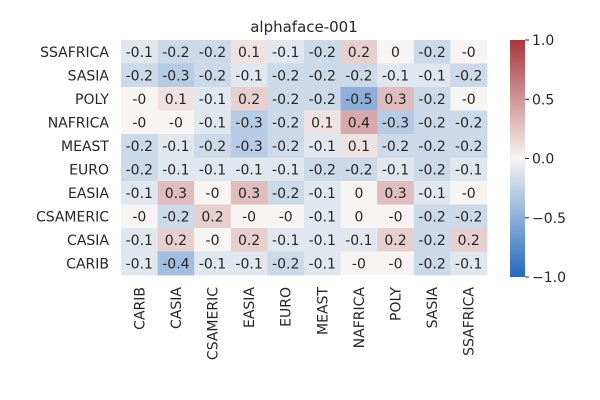 Image resolution: width=600 pixels, height=400 pixels. I want to click on column-tick-label: MEAST, so click(323, 311).